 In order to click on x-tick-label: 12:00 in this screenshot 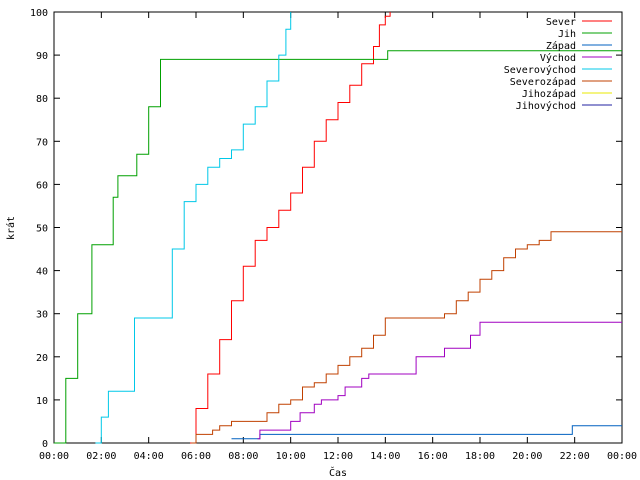, I will do `click(338, 456)`.